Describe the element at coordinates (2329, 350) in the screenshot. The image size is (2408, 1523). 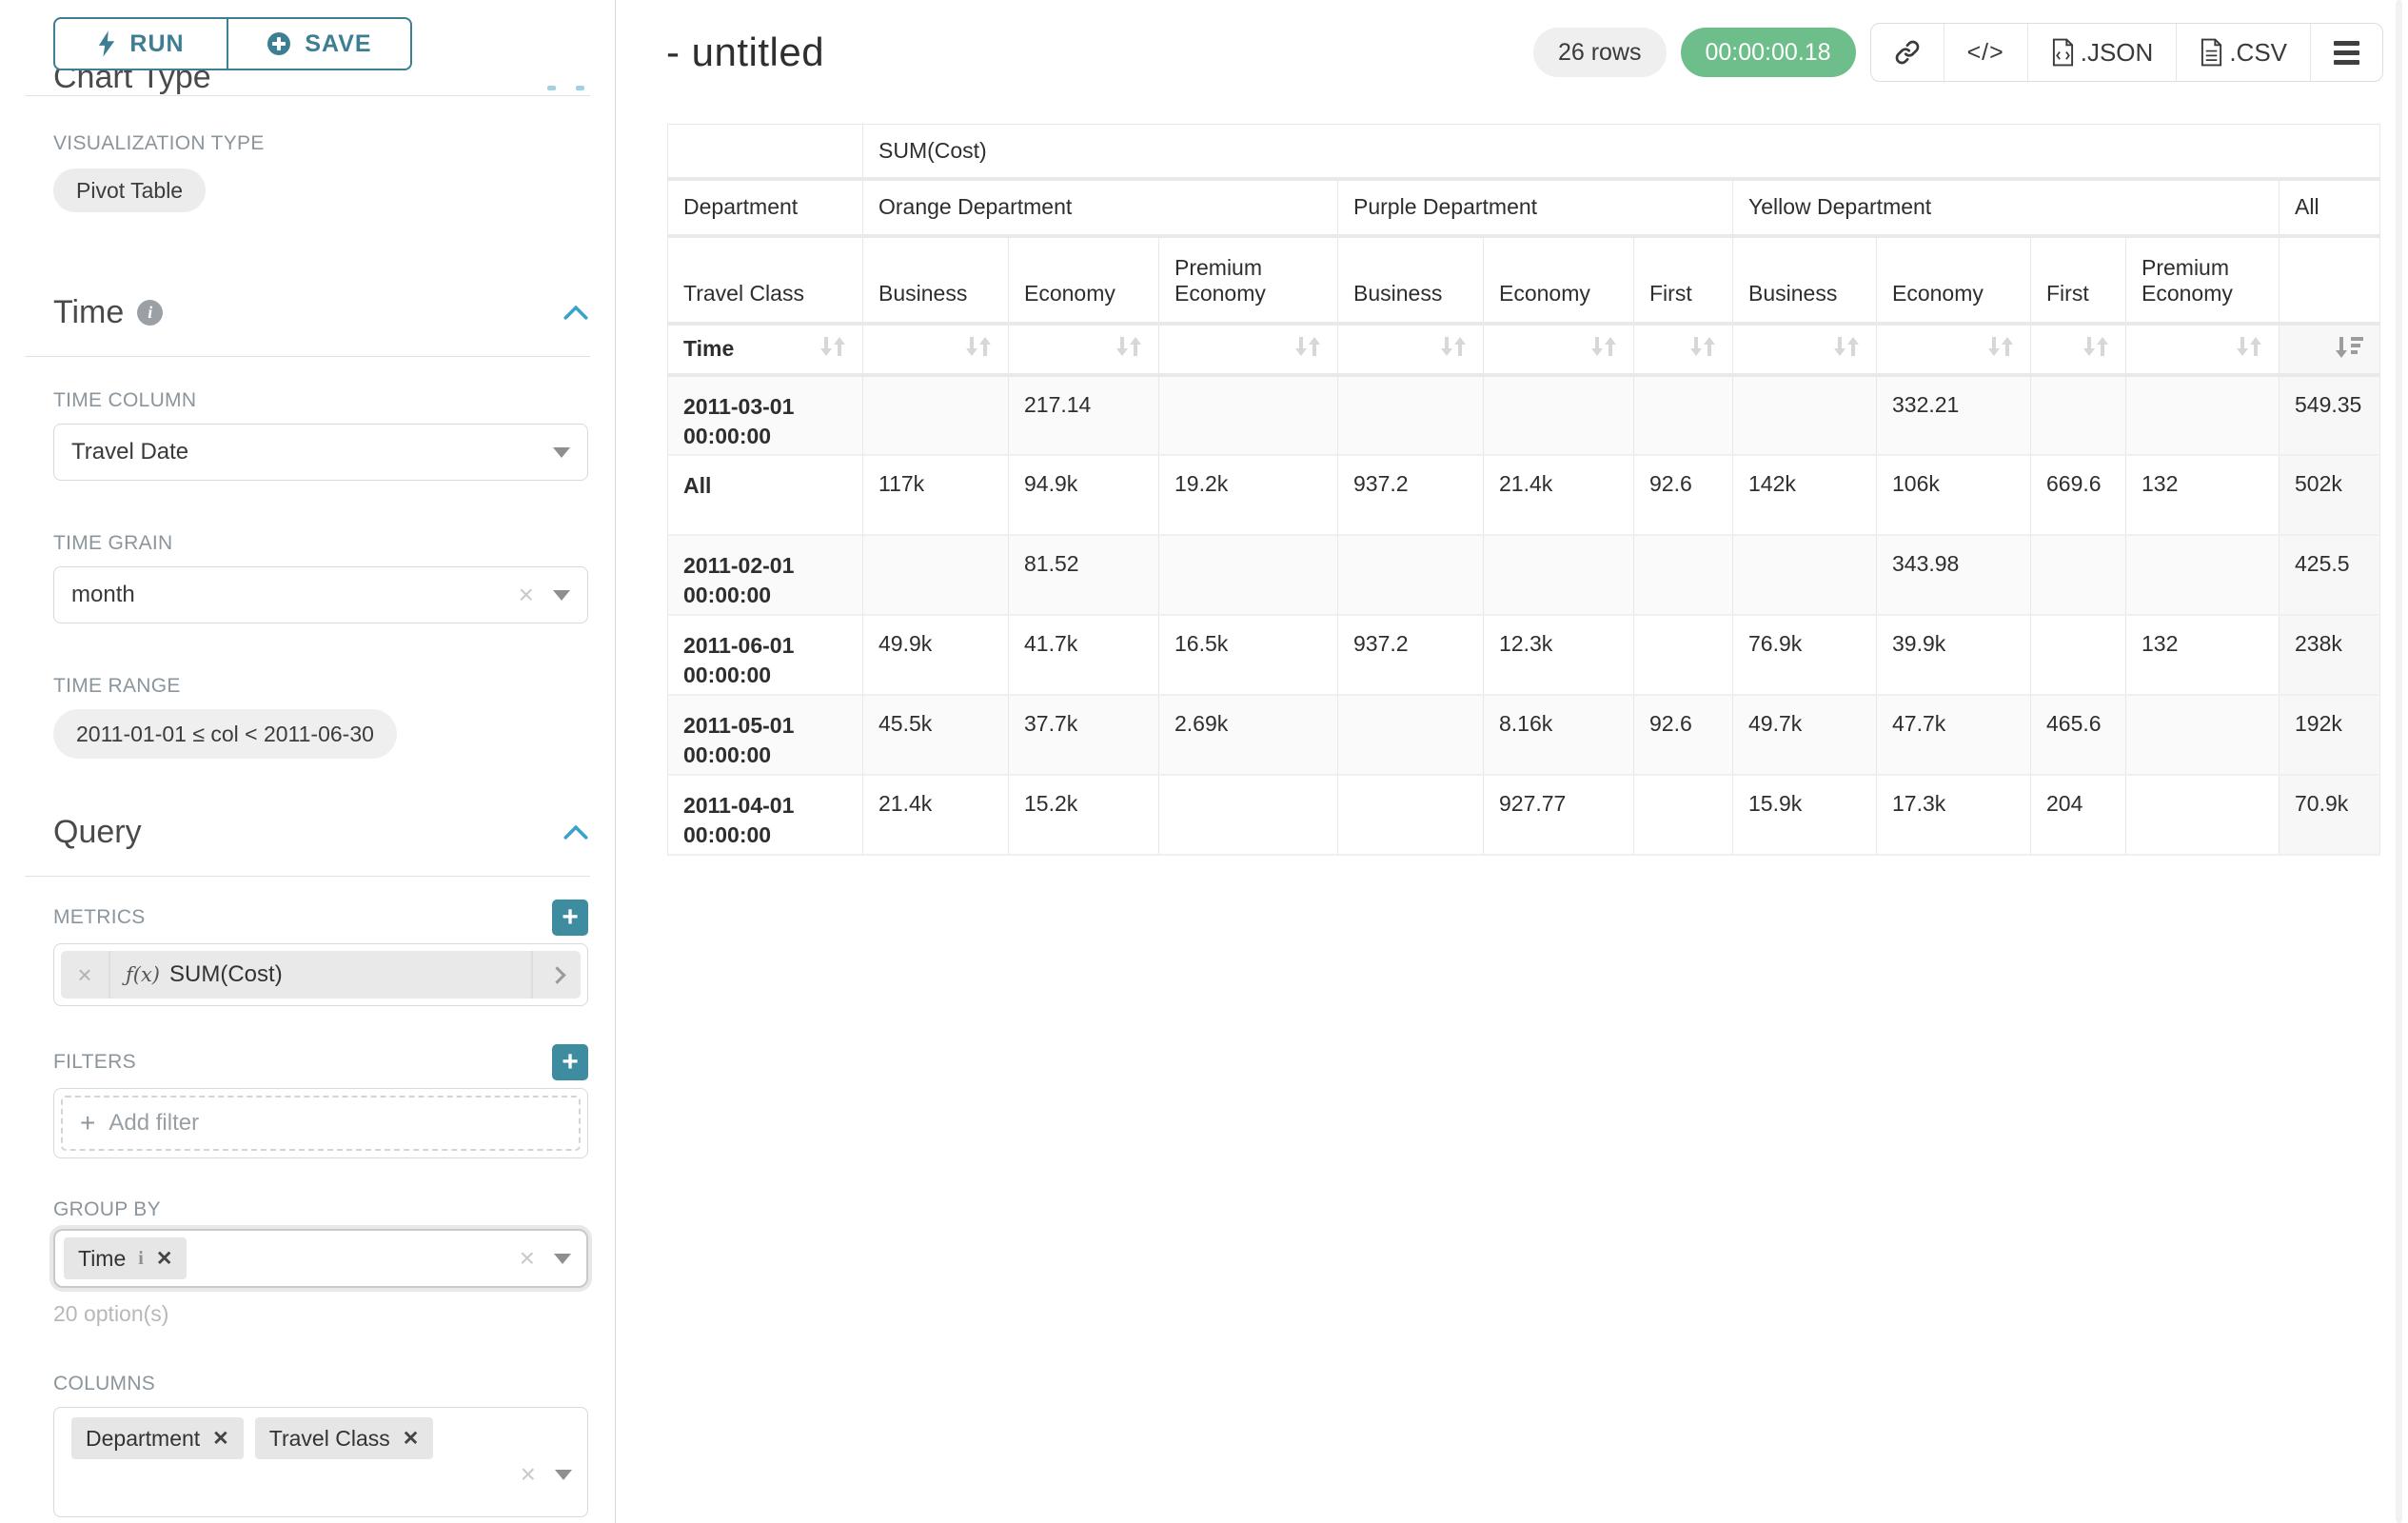
I see `sort-desc-cell` at that location.